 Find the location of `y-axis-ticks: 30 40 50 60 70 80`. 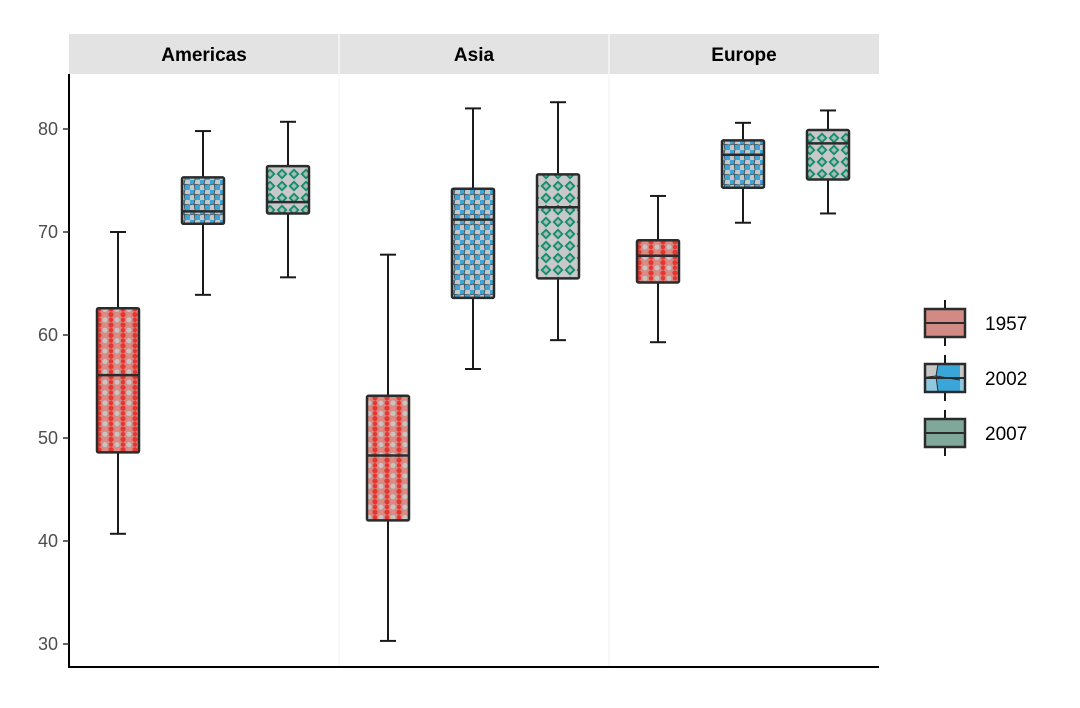

y-axis-ticks: 30 40 50 60 70 80 is located at coordinates (53, 386).